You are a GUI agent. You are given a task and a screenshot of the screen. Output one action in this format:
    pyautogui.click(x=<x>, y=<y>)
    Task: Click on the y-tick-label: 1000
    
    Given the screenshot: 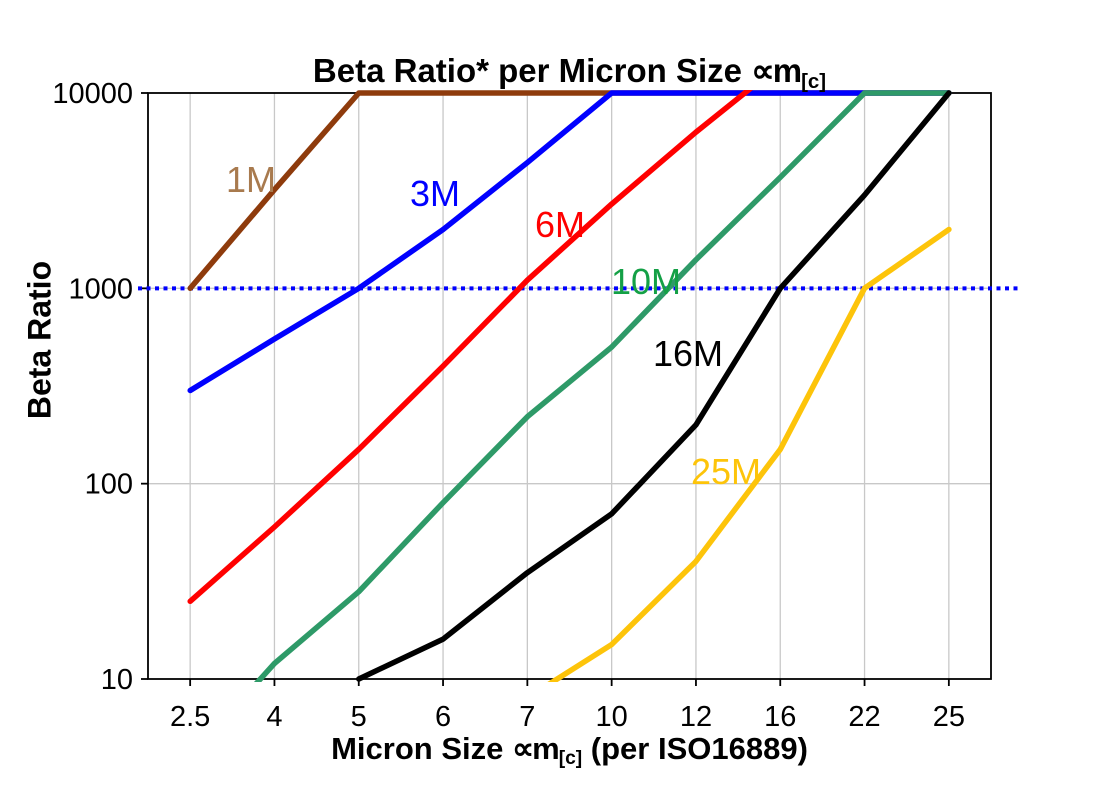 What is the action you would take?
    pyautogui.click(x=100, y=289)
    